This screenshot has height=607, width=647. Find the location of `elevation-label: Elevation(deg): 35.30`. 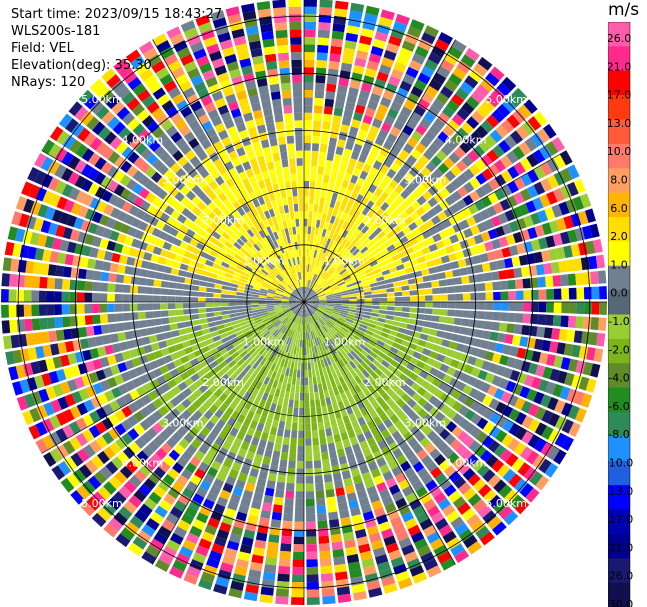

elevation-label: Elevation(deg): 35.30 is located at coordinates (81, 65).